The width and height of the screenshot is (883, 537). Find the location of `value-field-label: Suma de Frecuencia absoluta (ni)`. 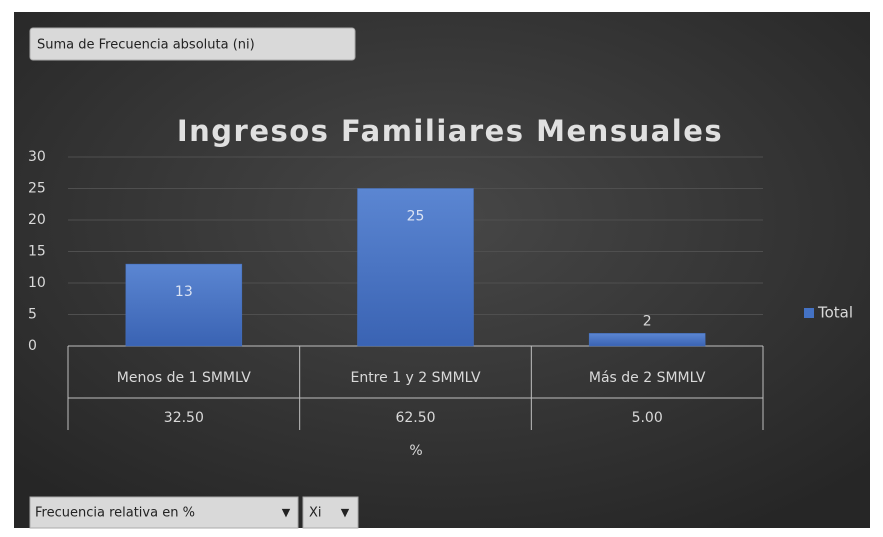

value-field-label: Suma de Frecuencia absoluta (ni) is located at coordinates (146, 45).